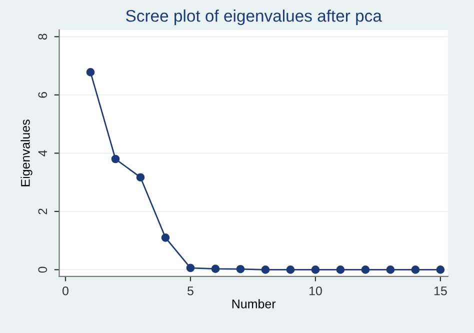 This screenshot has width=474, height=333. I want to click on x-axis-title: Number, so click(254, 303).